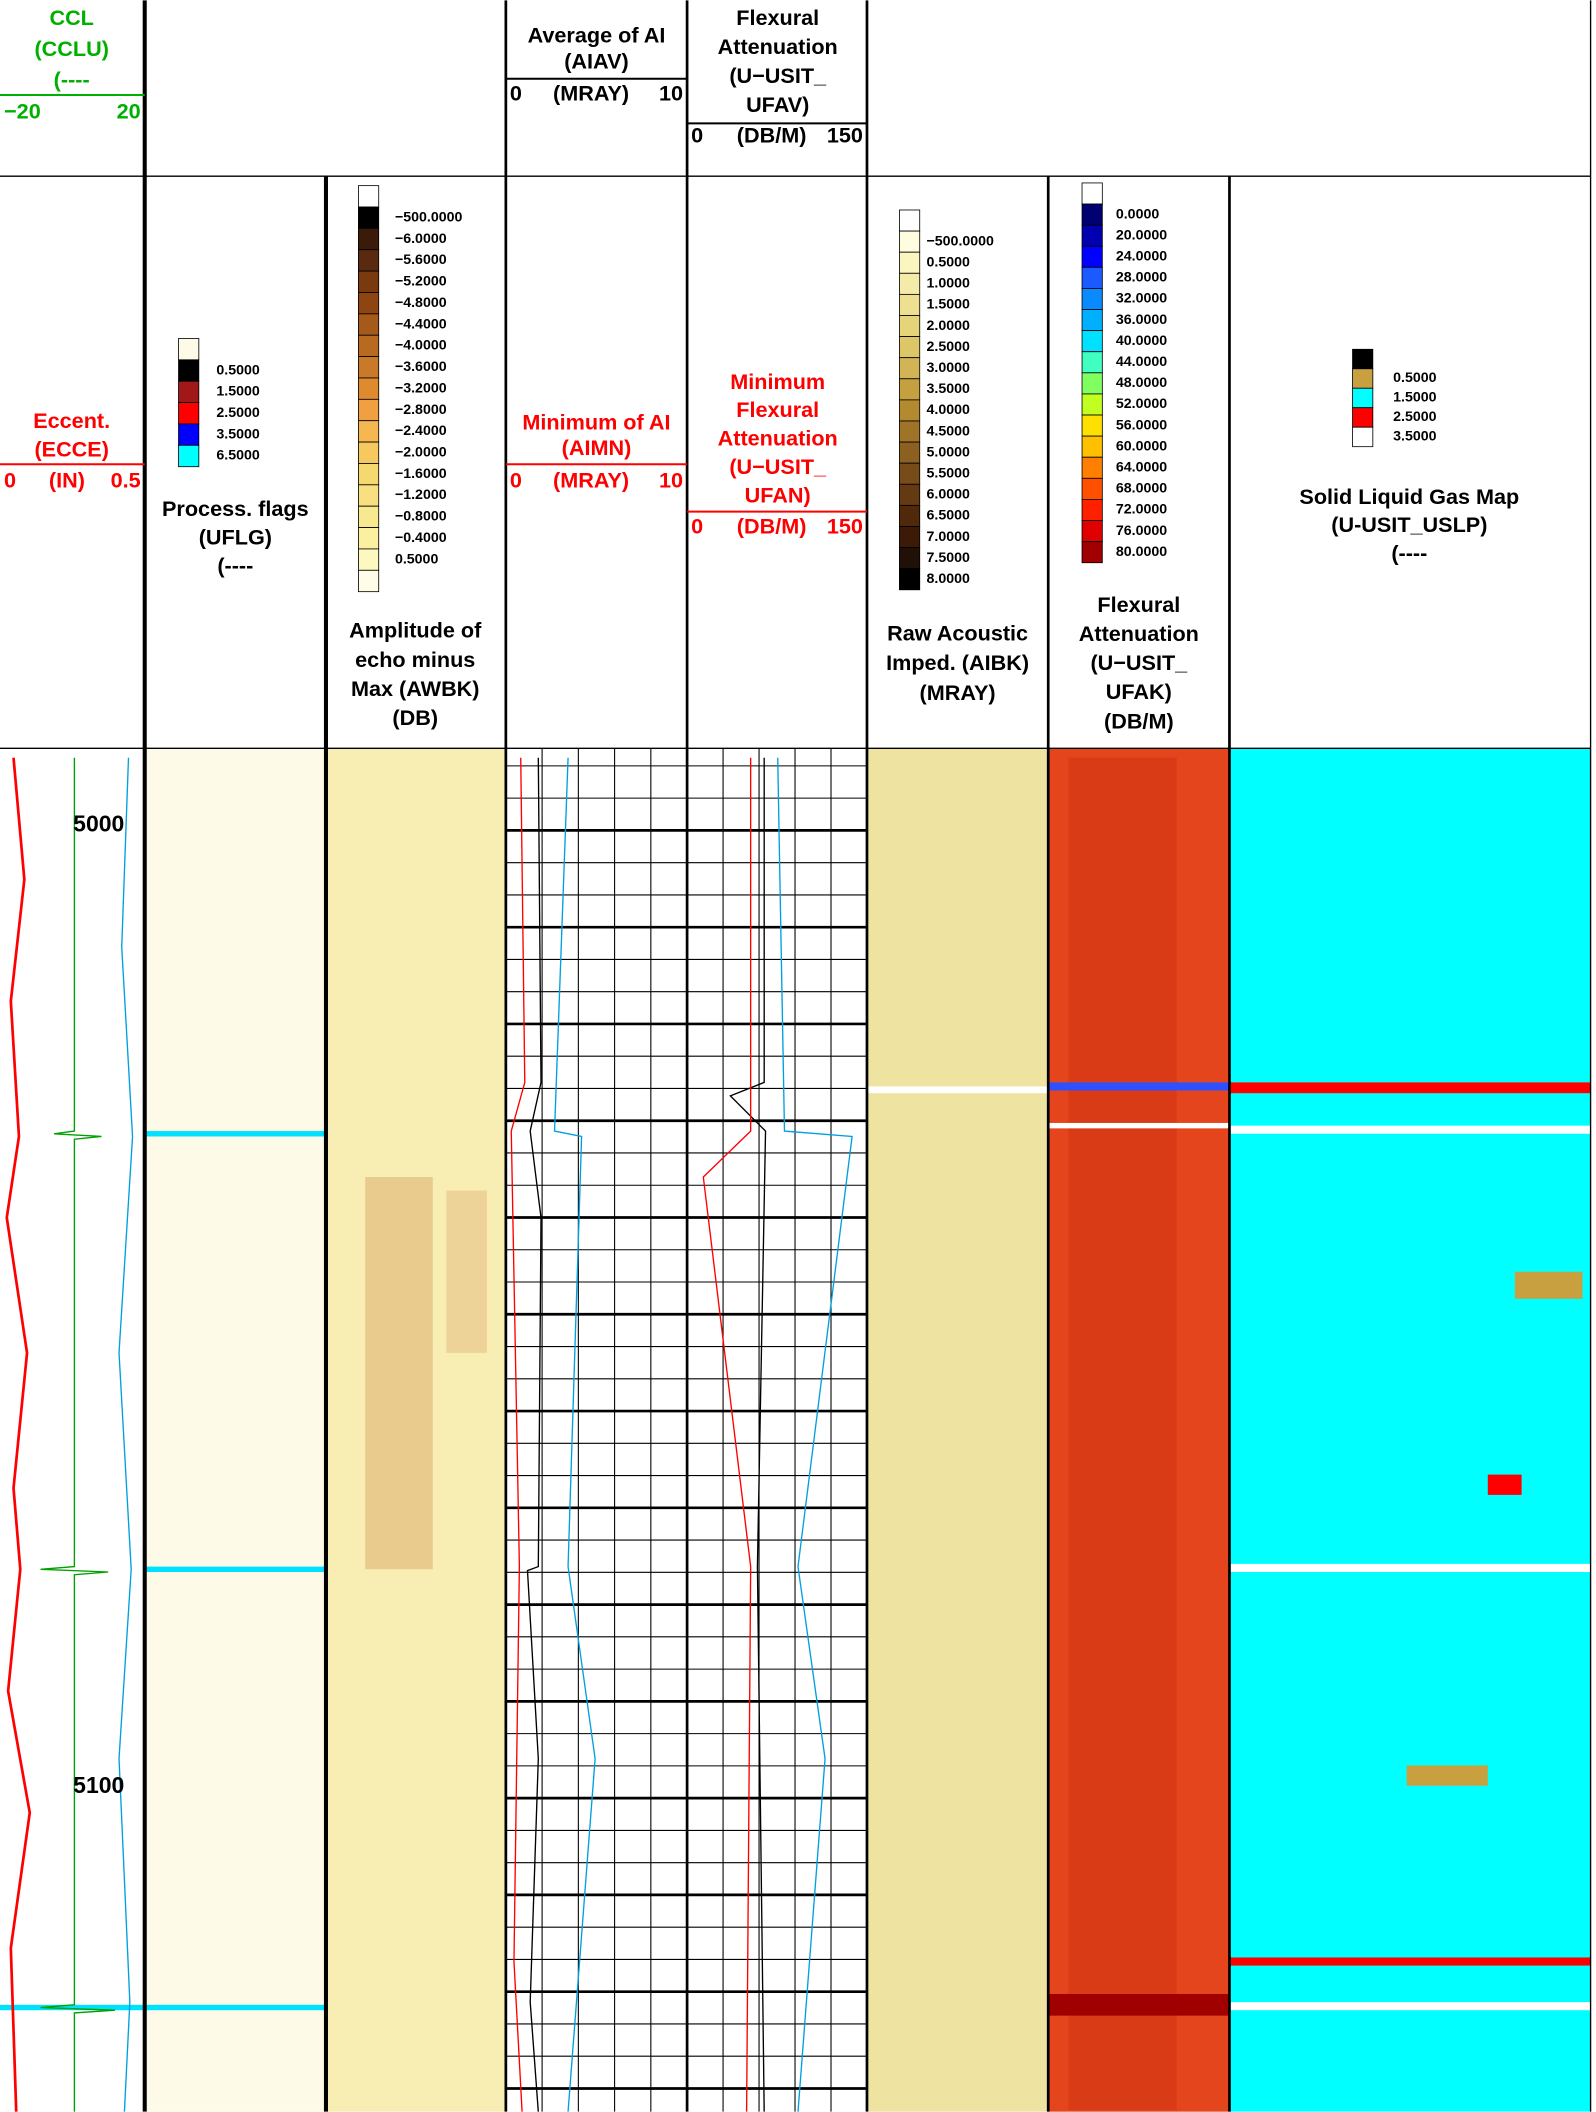  I want to click on header-line: Minimum of AI, so click(596, 421).